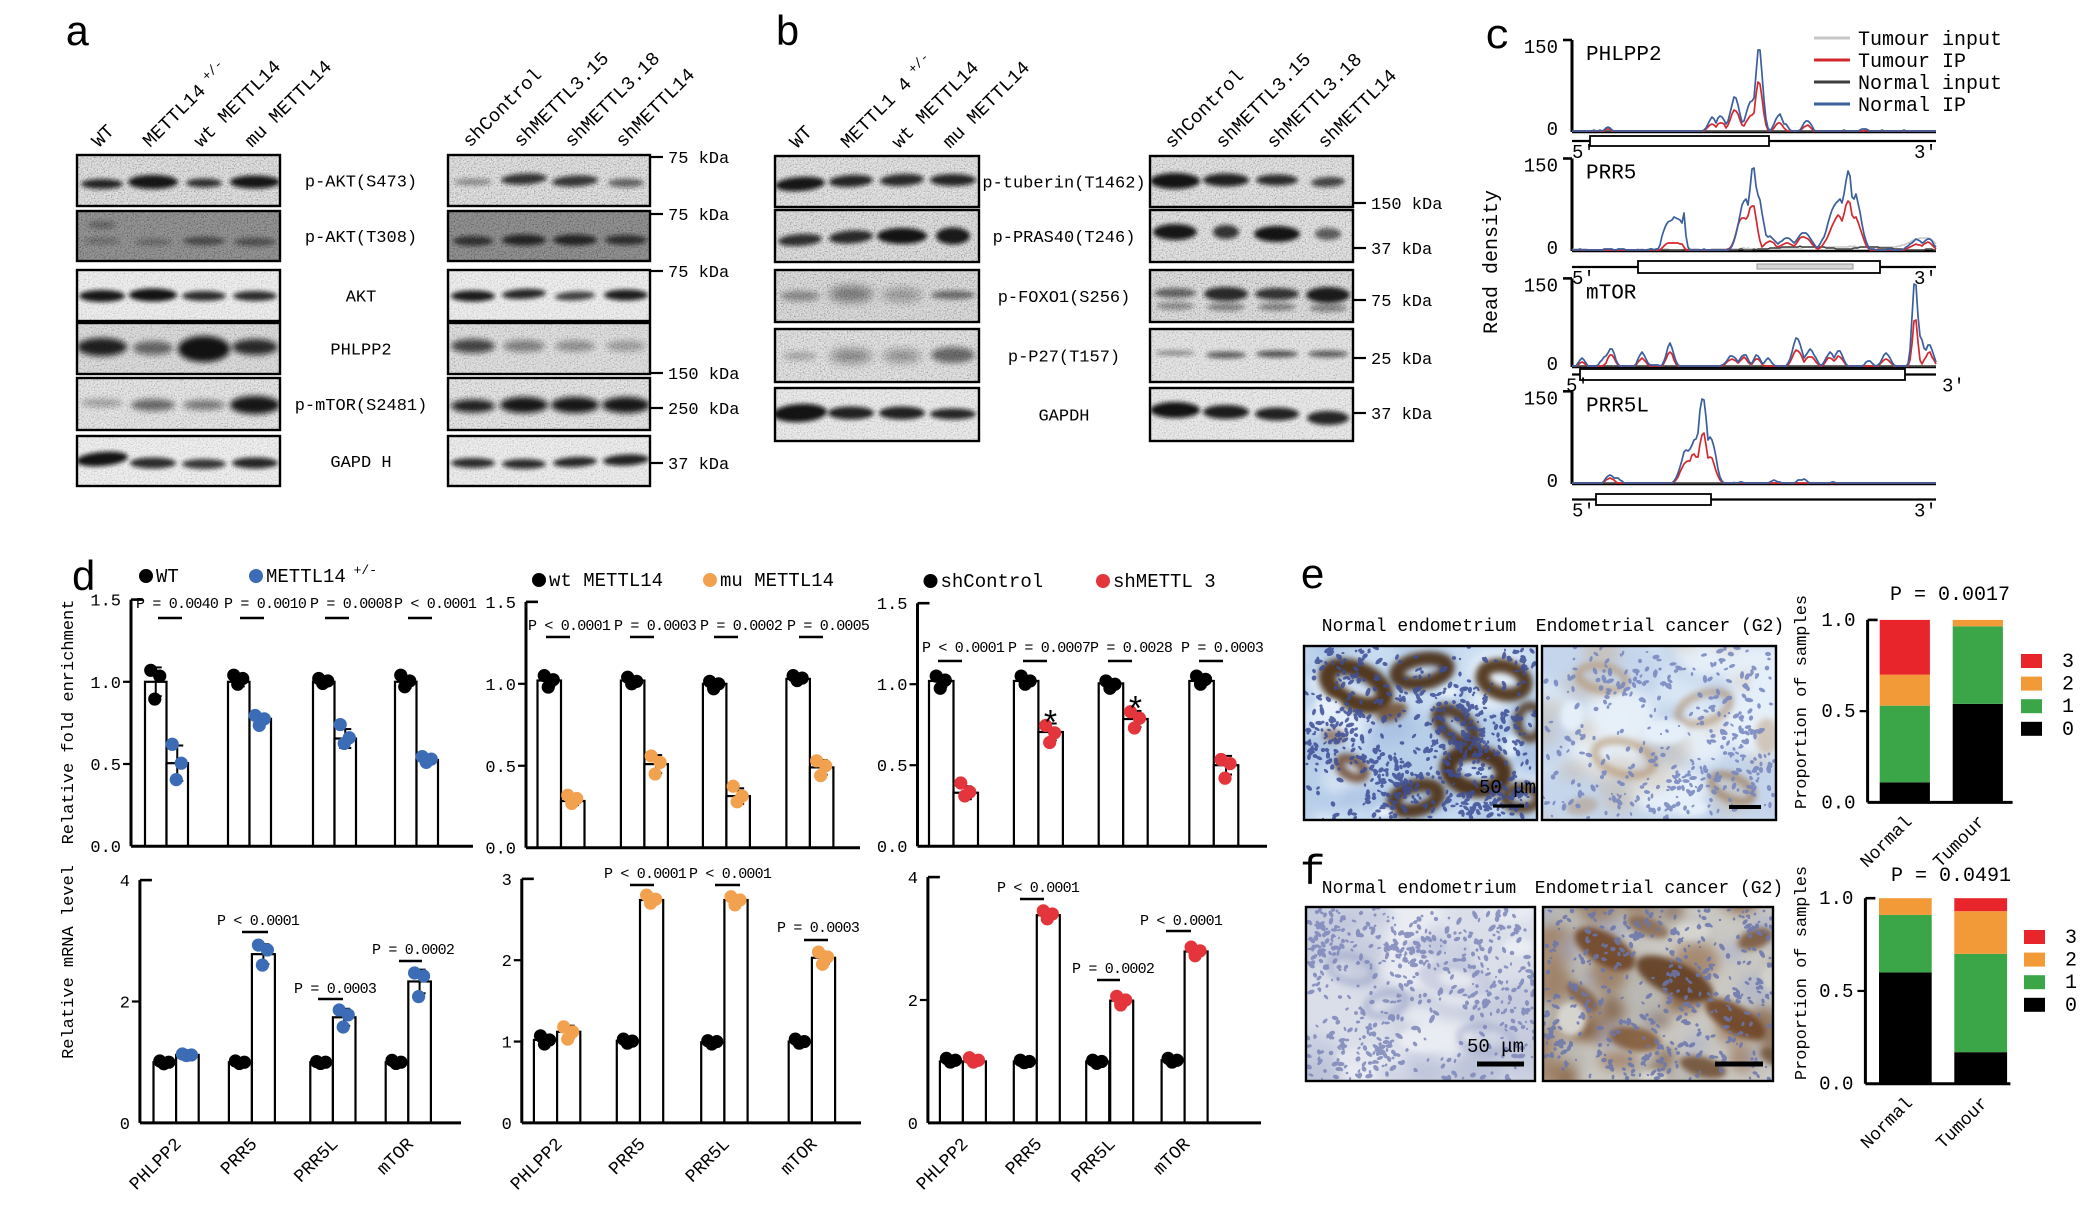  I want to click on svg-text: PRR5L, so click(1617, 406).